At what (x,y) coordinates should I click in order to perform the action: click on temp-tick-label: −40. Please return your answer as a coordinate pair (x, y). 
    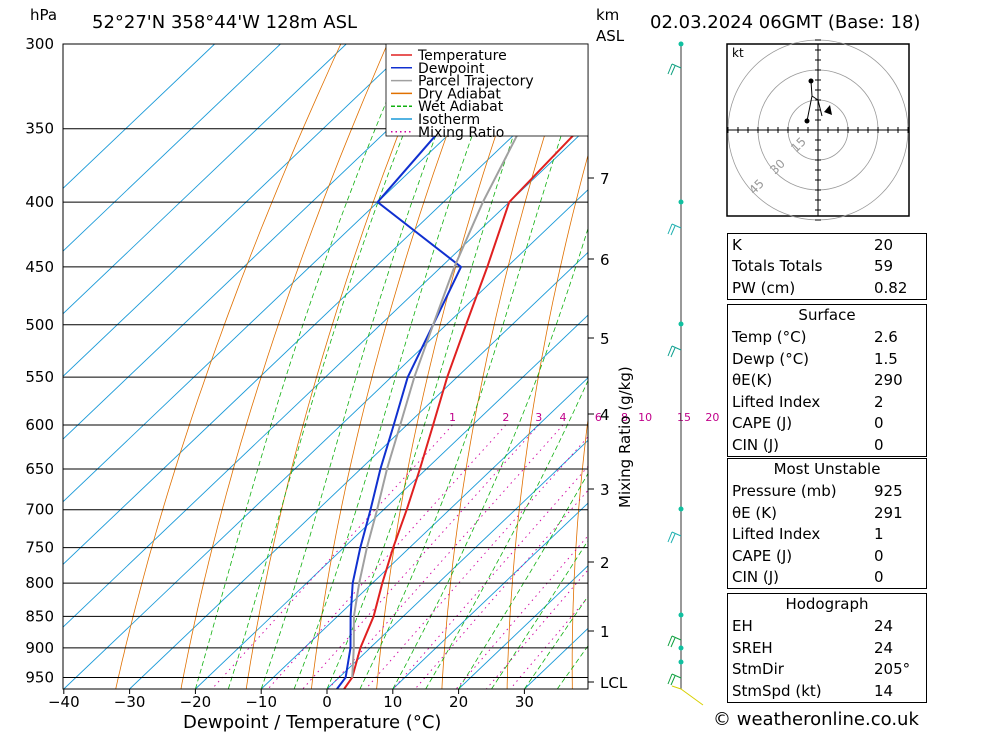
    Looking at the image, I should click on (64, 702).